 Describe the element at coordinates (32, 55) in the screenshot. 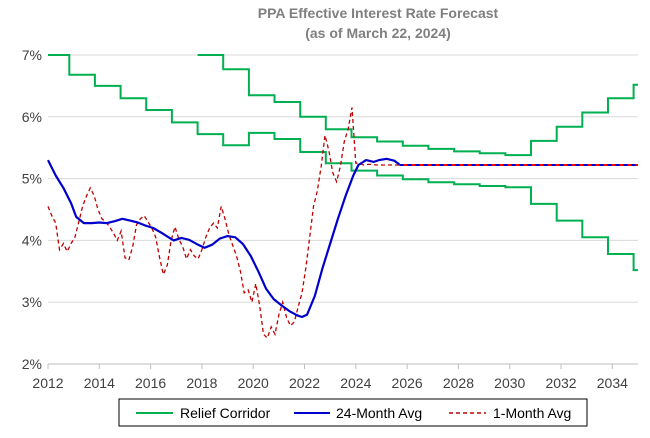

I see `y-tick-label: 7%` at that location.